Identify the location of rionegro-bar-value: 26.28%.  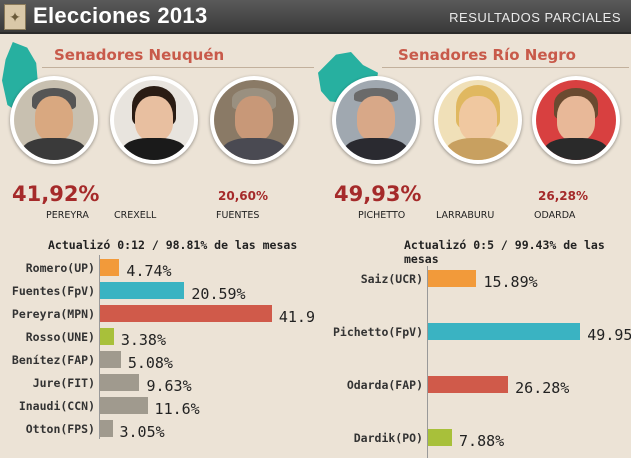
(542, 388).